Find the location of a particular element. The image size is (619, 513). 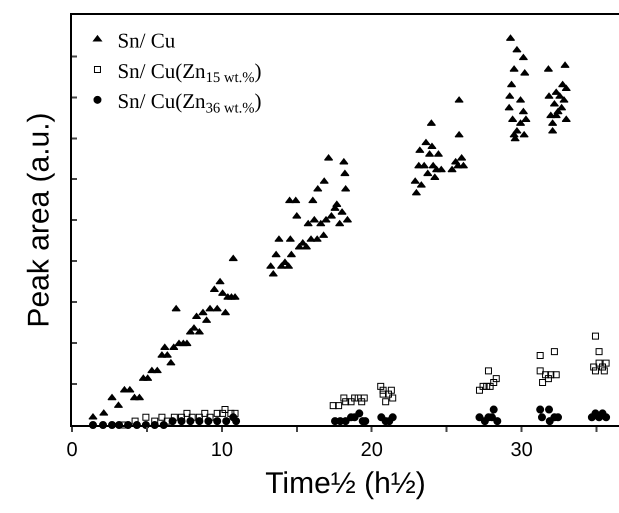

legend-label: Sn/ Cu(Zn$_{15 wt.%}$) is located at coordinates (189, 72).